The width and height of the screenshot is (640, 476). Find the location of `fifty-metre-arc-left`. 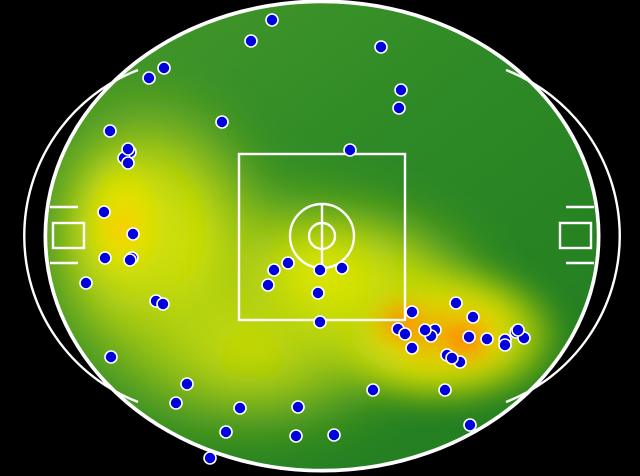

fifty-metre-arc-left is located at coordinates (81, 236).